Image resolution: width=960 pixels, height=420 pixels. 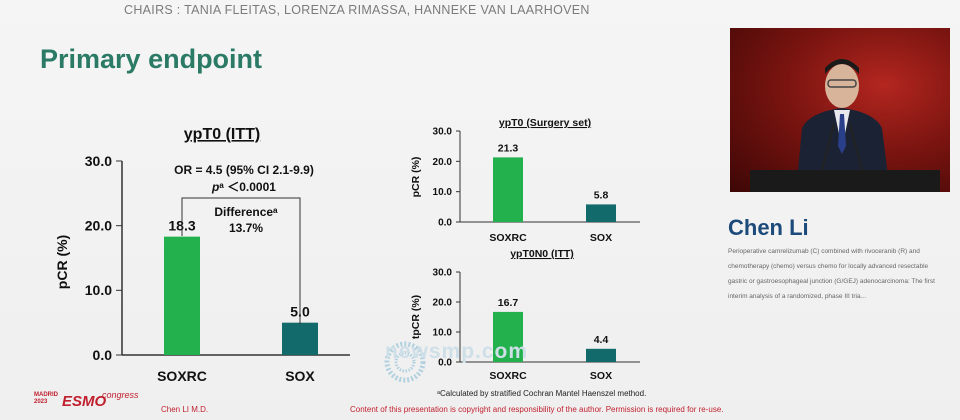 I want to click on bar-value-label: 4.4, so click(x=601, y=340).